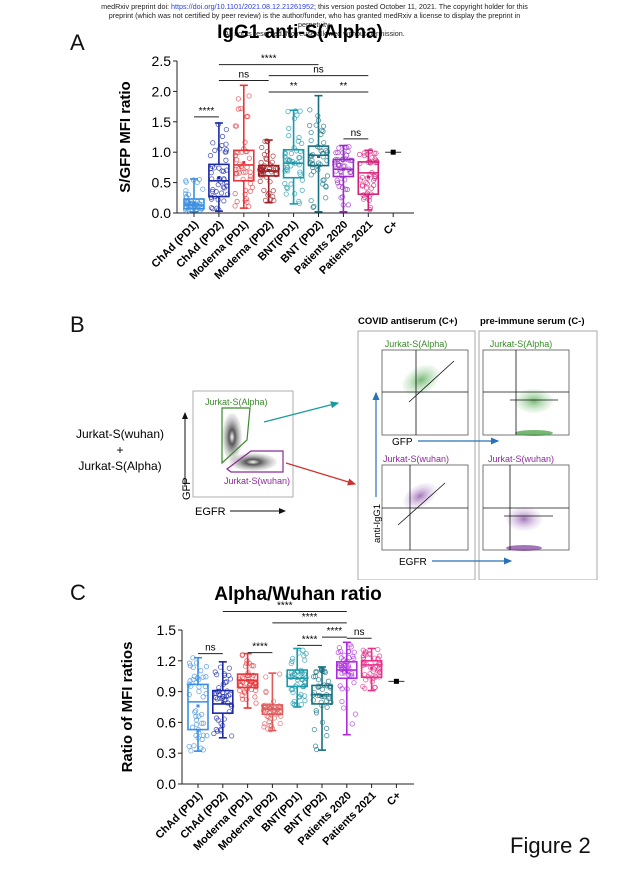  I want to click on plot-cplus-wuhan: Jurkat-S(wuhan) EGFR anti-IgG1, so click(420, 511).